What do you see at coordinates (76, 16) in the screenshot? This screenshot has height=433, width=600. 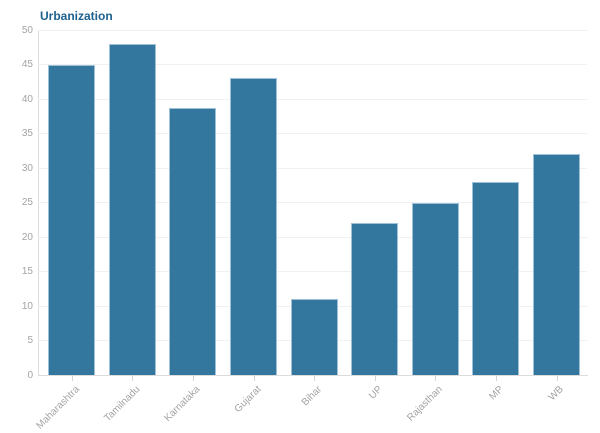 I see `chart-title: Urbanization` at bounding box center [76, 16].